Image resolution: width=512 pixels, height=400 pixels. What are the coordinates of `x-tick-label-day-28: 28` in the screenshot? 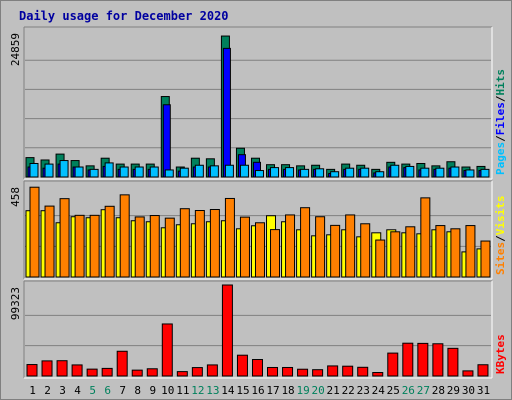 It's located at (438, 390).